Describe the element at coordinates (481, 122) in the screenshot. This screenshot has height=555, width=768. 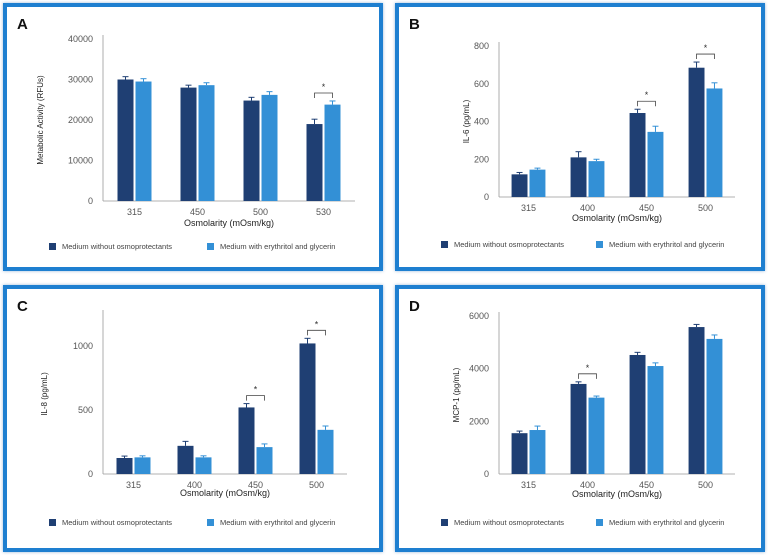
I see `y-tick-label: 400` at that location.